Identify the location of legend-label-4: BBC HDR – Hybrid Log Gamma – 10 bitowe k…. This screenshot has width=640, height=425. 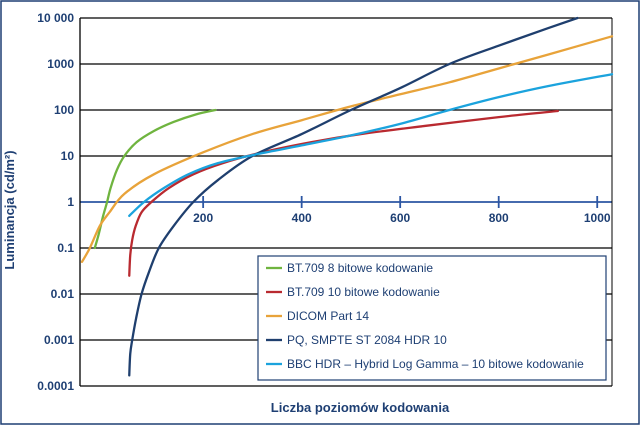
(435, 364).